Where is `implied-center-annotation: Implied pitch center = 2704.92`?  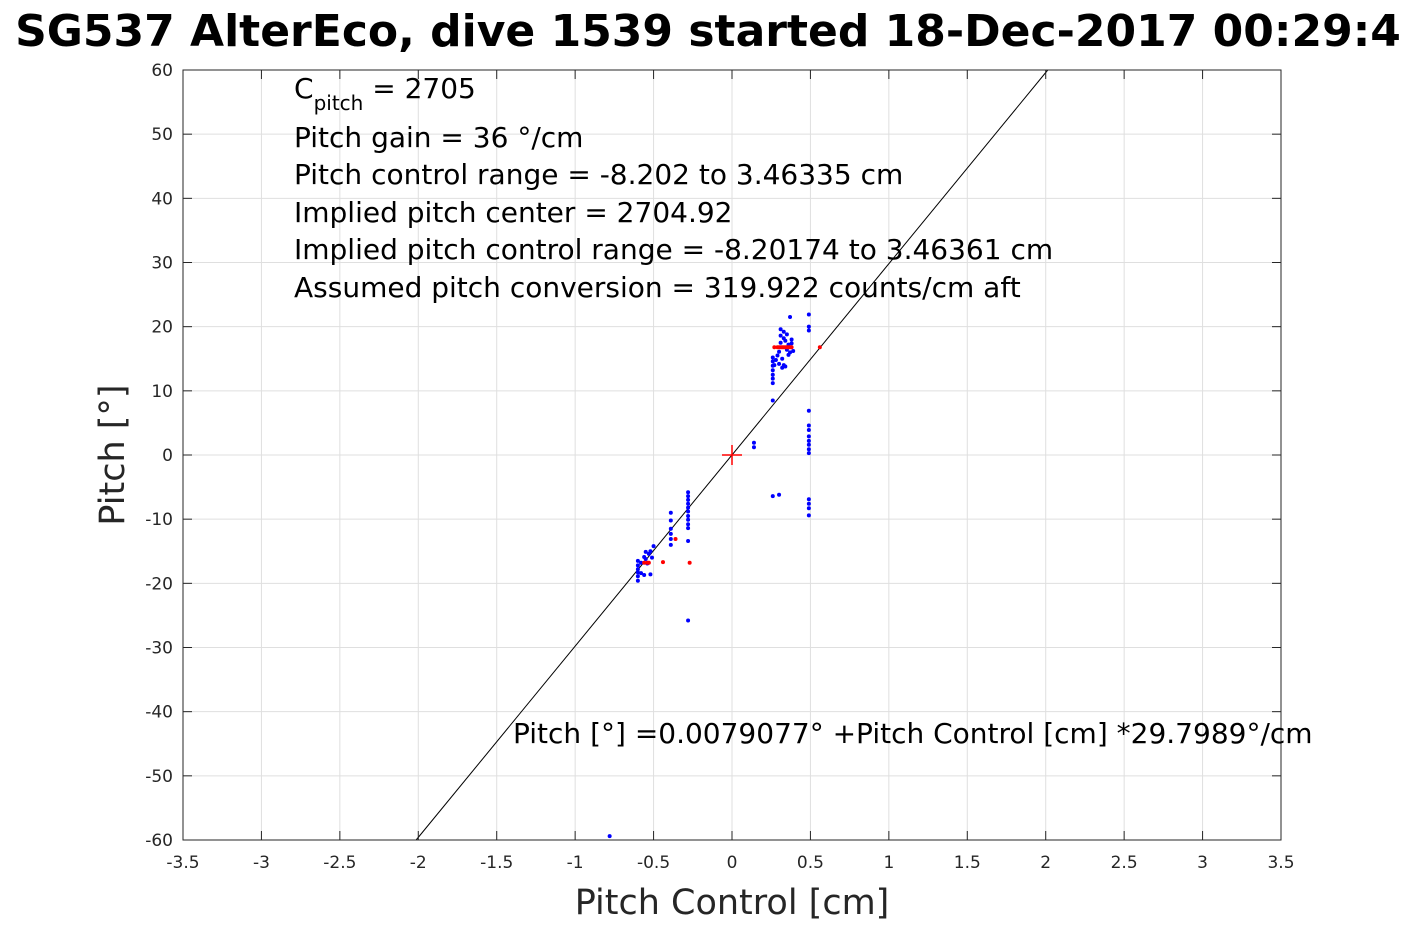 implied-center-annotation: Implied pitch center = 2704.92 is located at coordinates (513, 212).